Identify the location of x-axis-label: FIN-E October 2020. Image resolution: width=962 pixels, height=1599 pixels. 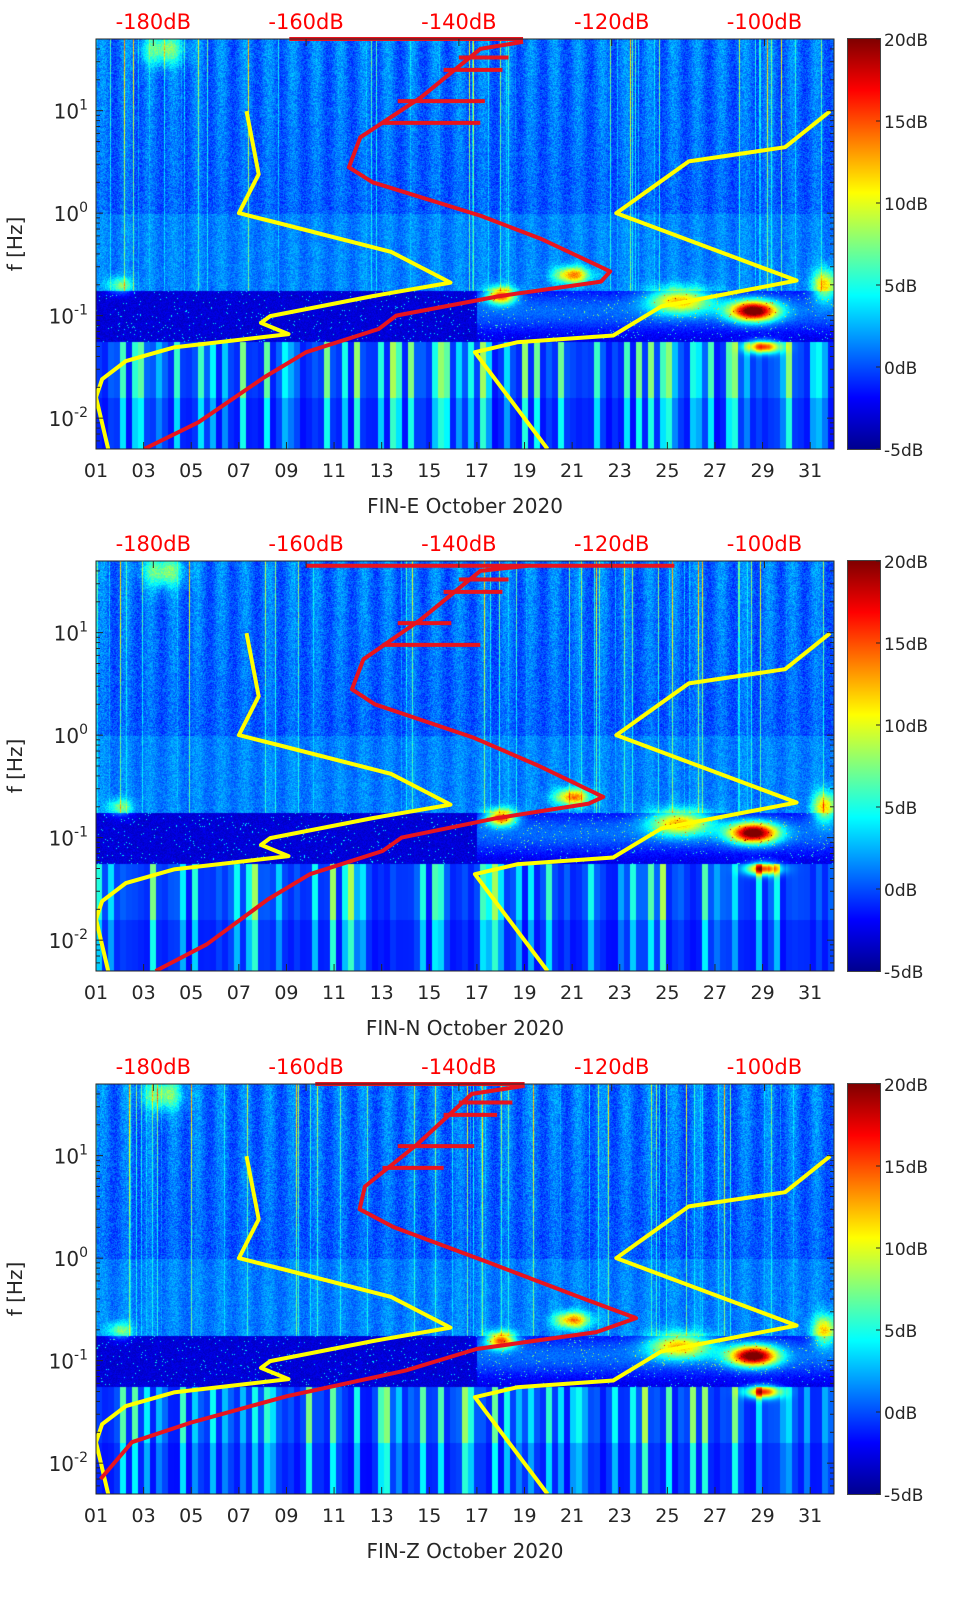
(465, 506).